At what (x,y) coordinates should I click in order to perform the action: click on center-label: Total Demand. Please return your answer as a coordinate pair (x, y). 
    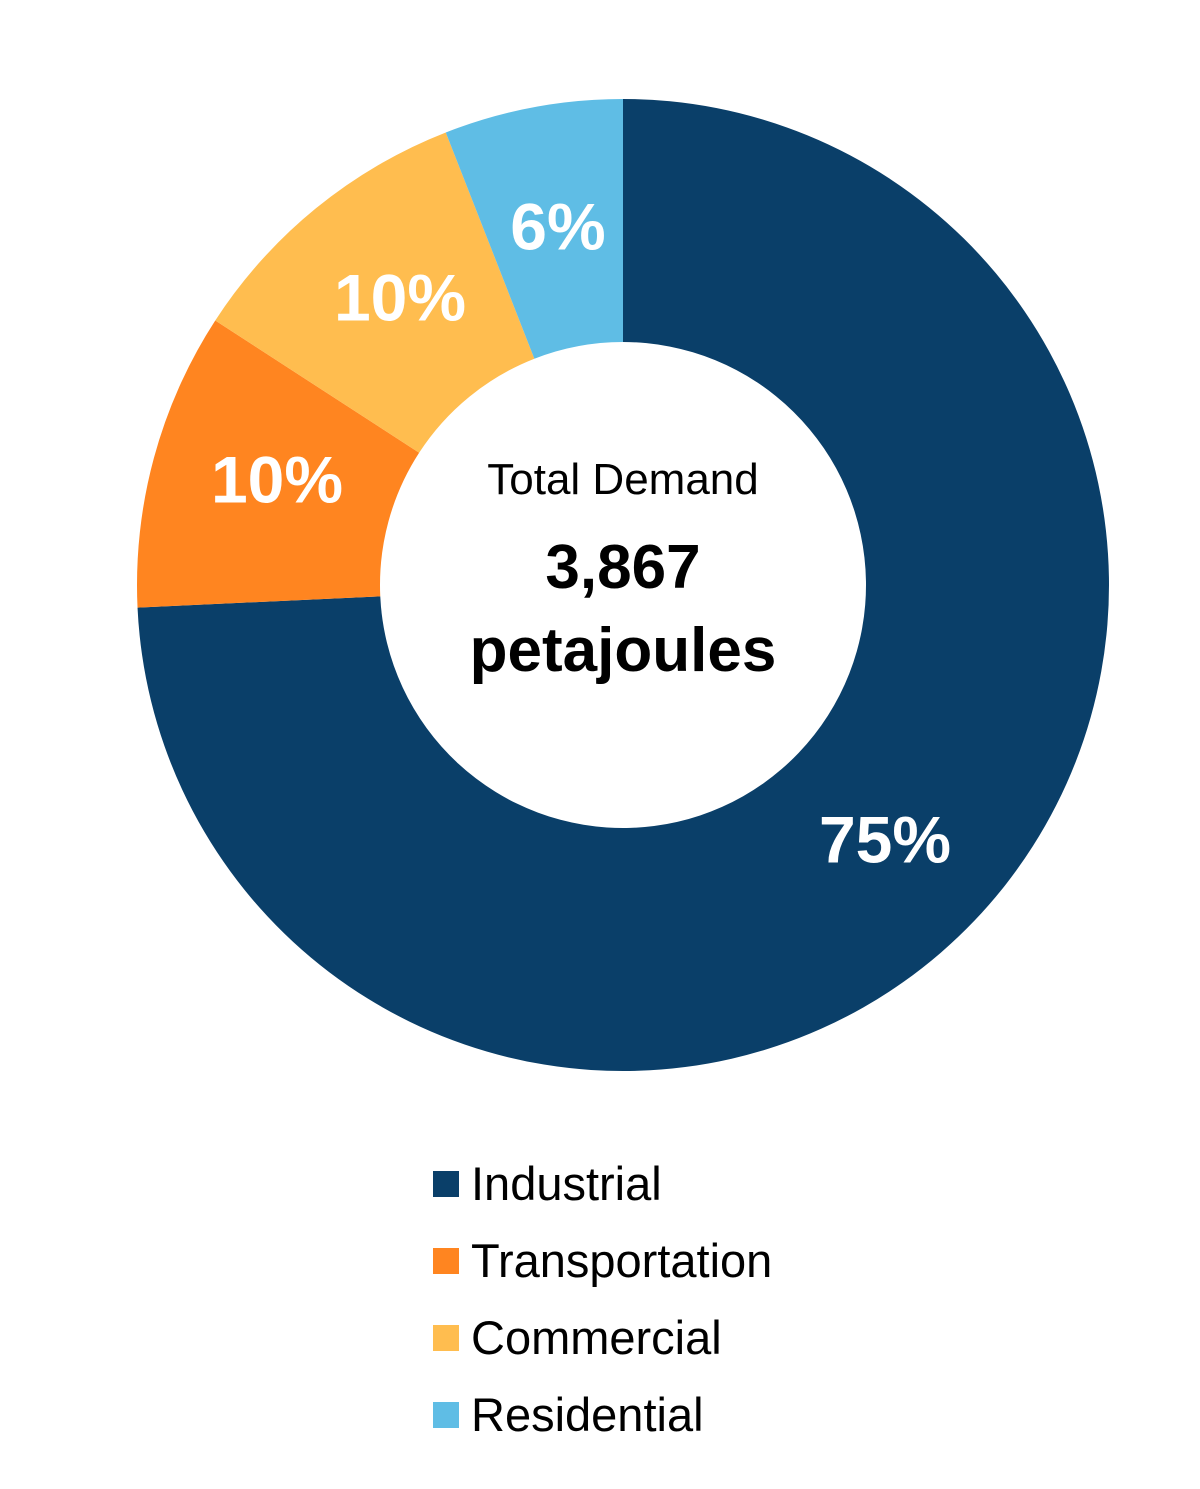
    Looking at the image, I should click on (623, 479).